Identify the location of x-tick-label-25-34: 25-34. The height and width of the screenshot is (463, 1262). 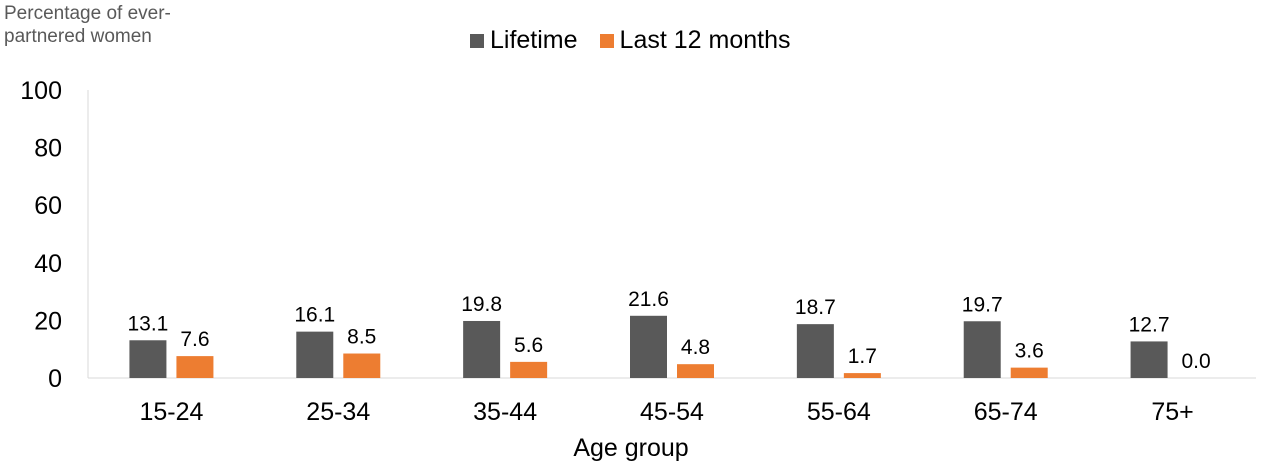
(338, 412).